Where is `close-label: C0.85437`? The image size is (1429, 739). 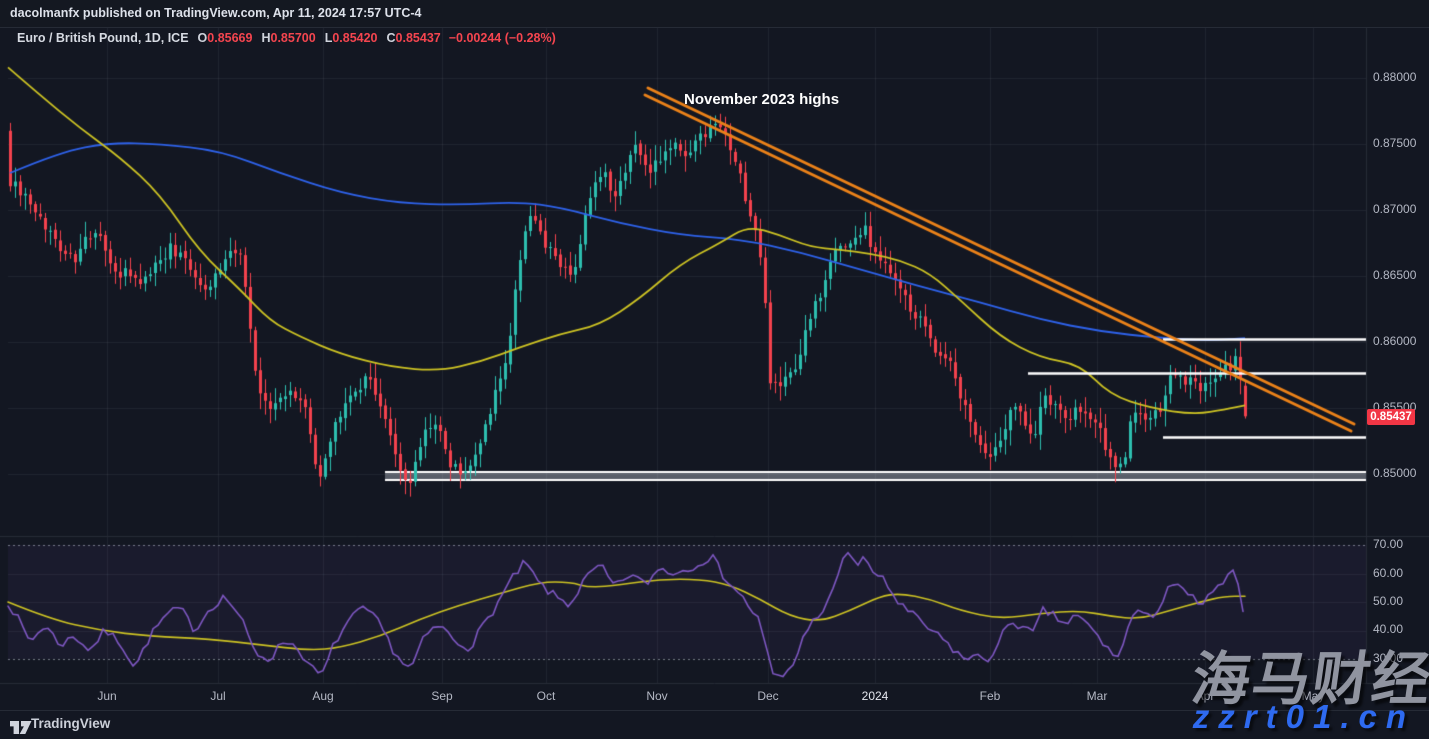
close-label: C0.85437 is located at coordinates (413, 38).